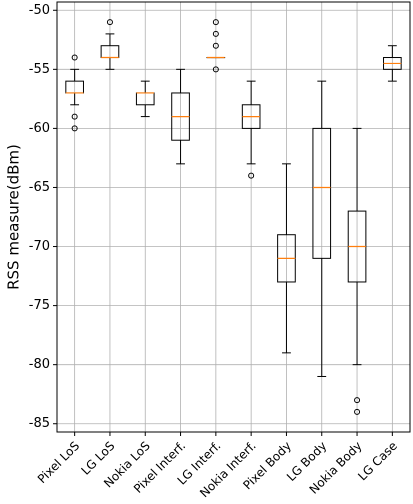 The width and height of the screenshot is (413, 504). Describe the element at coordinates (377, 461) in the screenshot. I see `x-tick-label: LG Case` at that location.